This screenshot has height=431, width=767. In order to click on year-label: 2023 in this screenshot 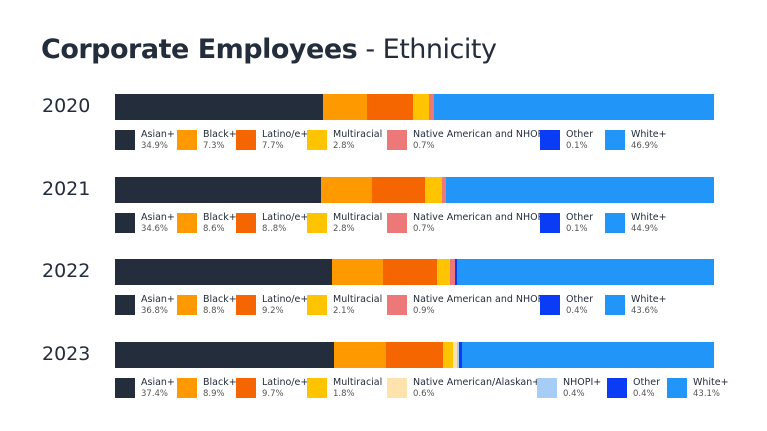, I will do `click(66, 354)`.